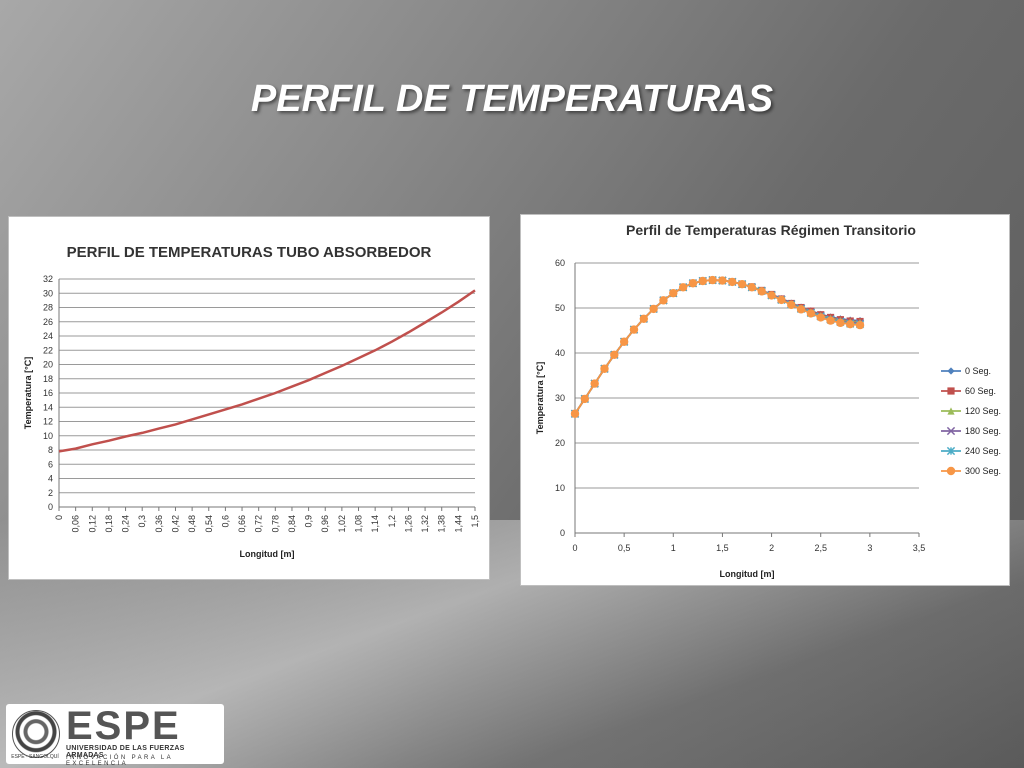  I want to click on x-tick-label: 2,5, so click(820, 548).